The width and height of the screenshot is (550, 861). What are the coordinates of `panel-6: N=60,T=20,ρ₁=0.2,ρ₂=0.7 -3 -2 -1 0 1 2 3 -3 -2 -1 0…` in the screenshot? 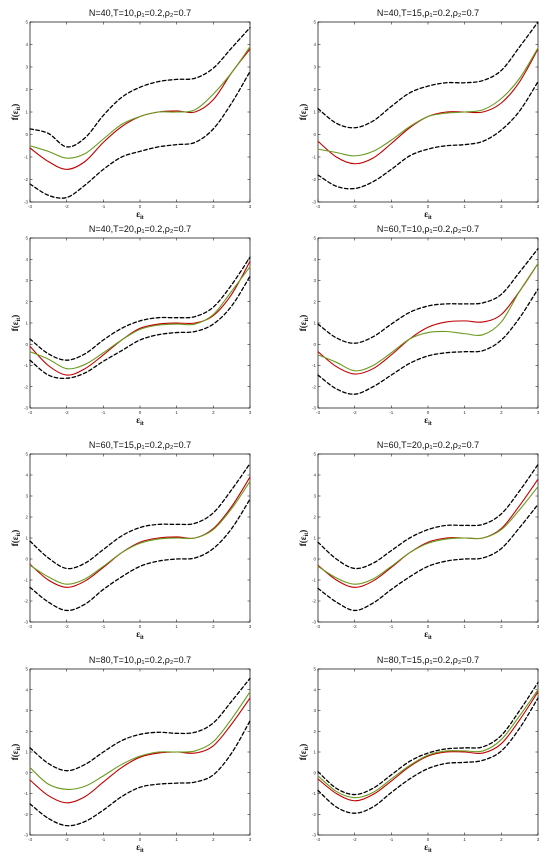 It's located at (419, 540).